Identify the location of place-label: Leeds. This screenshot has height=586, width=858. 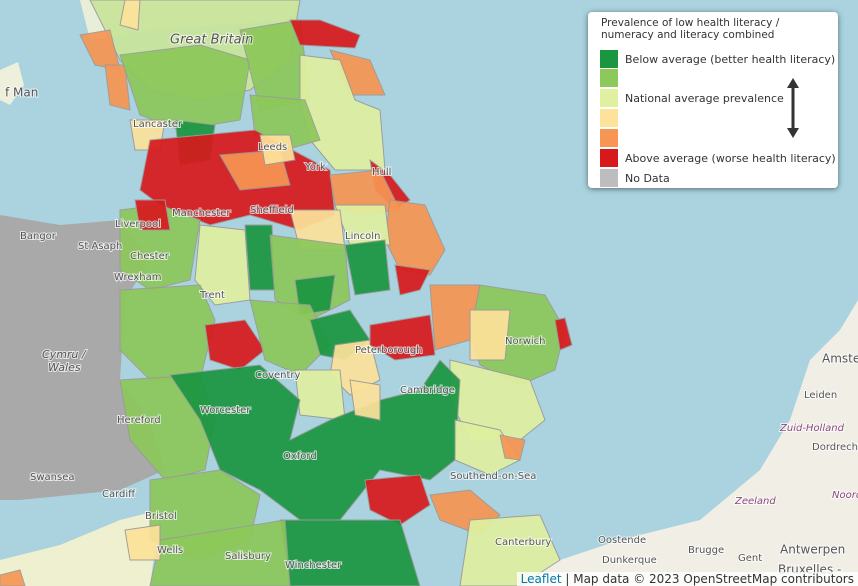
(272, 147).